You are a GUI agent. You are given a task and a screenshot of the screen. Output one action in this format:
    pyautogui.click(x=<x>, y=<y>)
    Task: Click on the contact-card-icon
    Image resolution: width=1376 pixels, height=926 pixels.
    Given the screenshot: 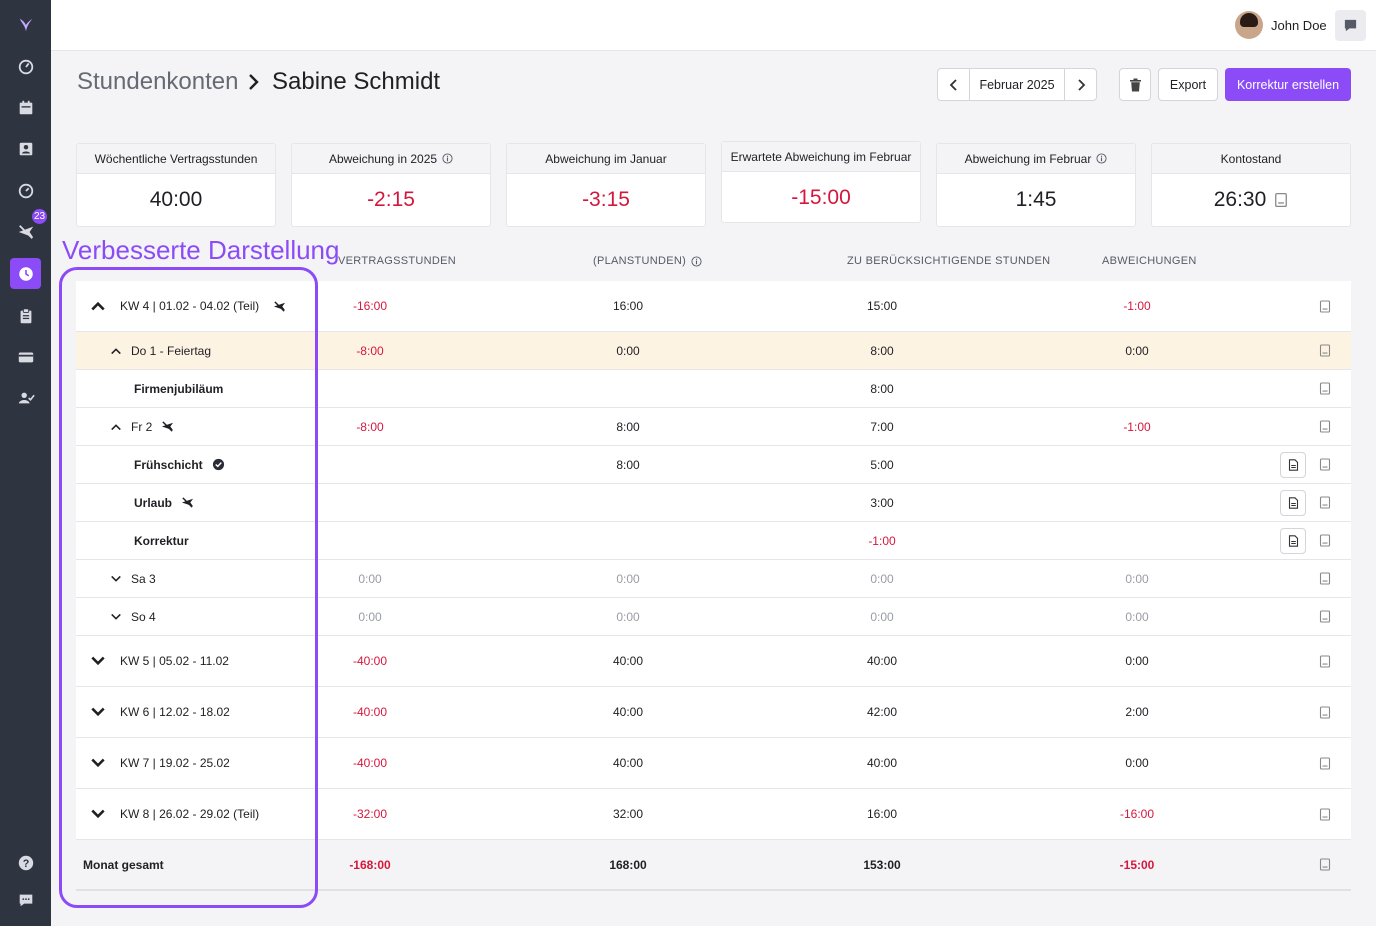 What is the action you would take?
    pyautogui.click(x=25, y=148)
    